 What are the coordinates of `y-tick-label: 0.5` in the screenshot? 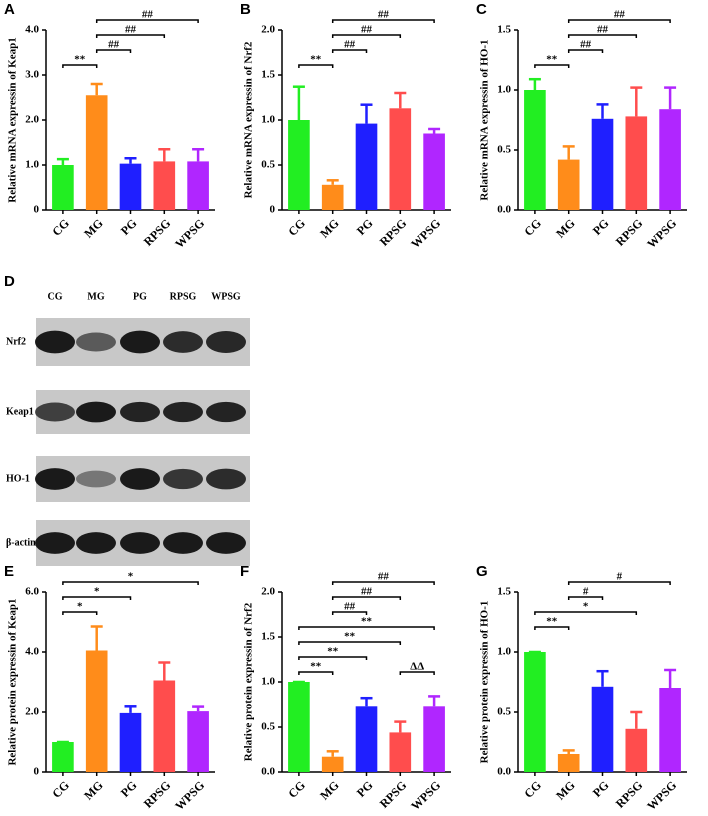 It's located at (268, 165).